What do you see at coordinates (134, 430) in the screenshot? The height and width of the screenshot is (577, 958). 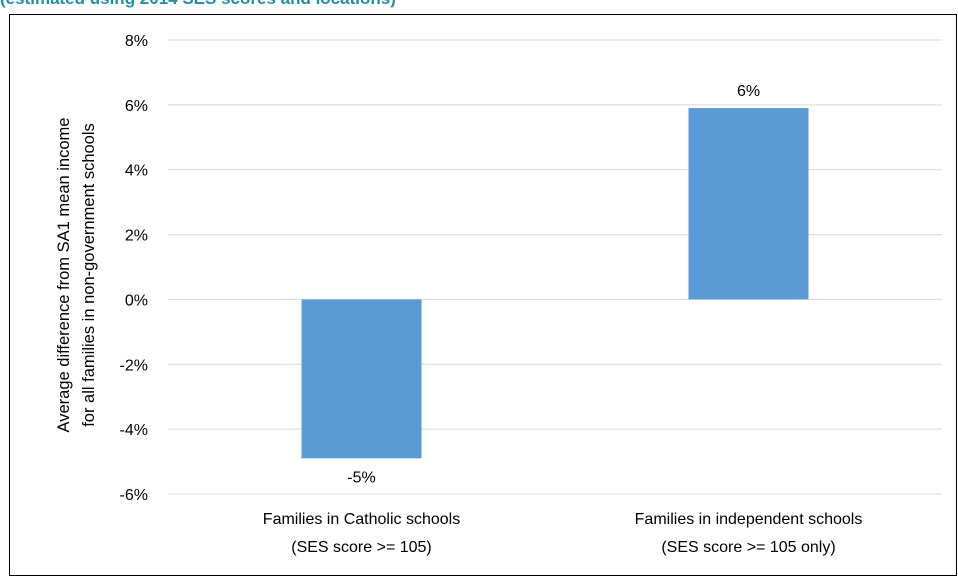 I see `y-tick-label: -4%` at bounding box center [134, 430].